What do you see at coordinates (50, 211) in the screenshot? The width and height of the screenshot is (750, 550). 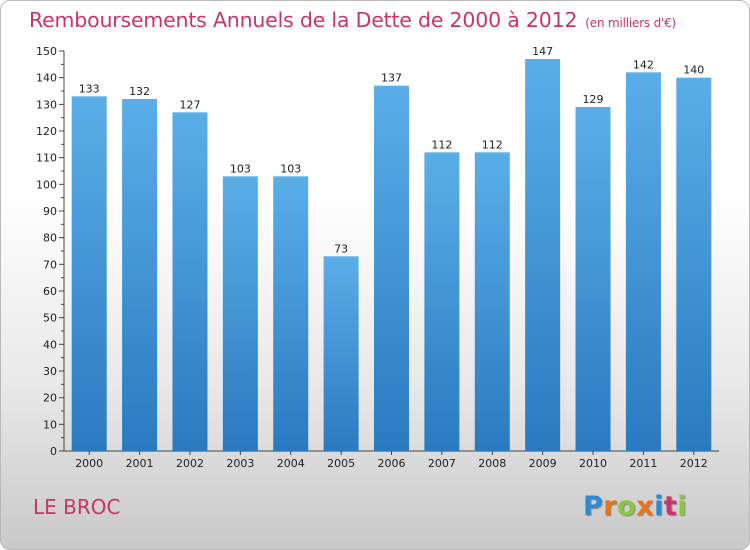 I see `y-tick-label: 90` at bounding box center [50, 211].